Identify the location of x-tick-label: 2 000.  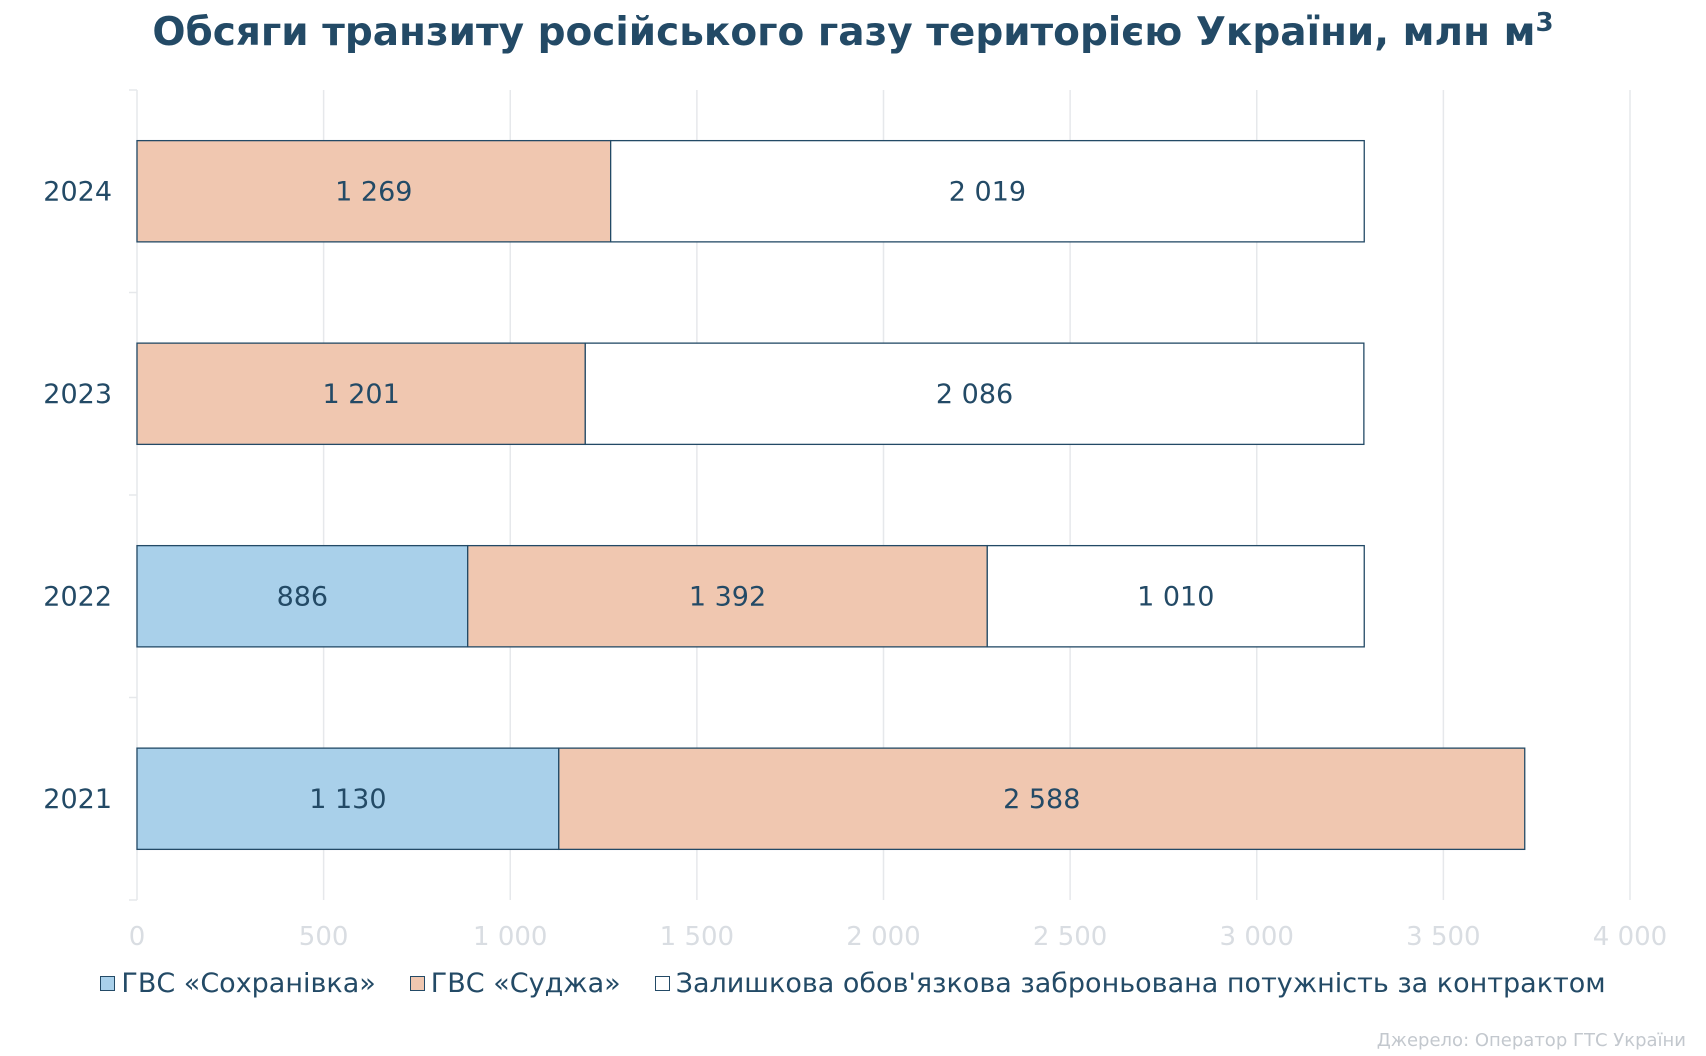
(883, 937).